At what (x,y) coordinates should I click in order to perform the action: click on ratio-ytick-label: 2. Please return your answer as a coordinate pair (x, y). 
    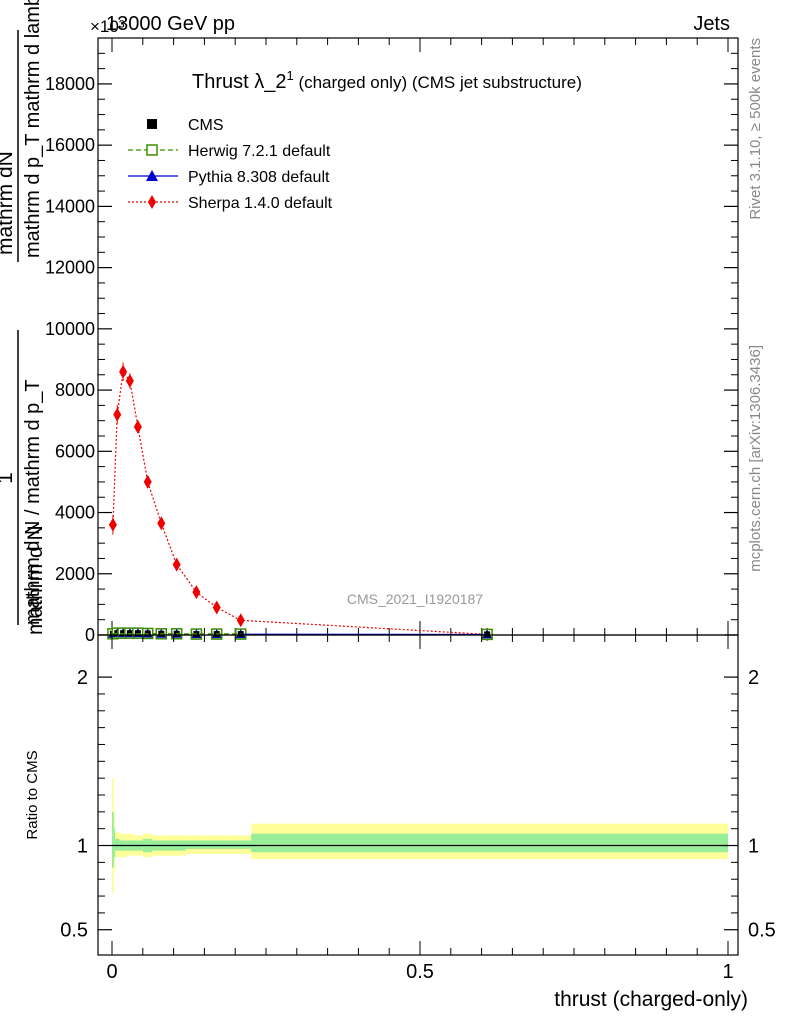
    Looking at the image, I should click on (82, 678).